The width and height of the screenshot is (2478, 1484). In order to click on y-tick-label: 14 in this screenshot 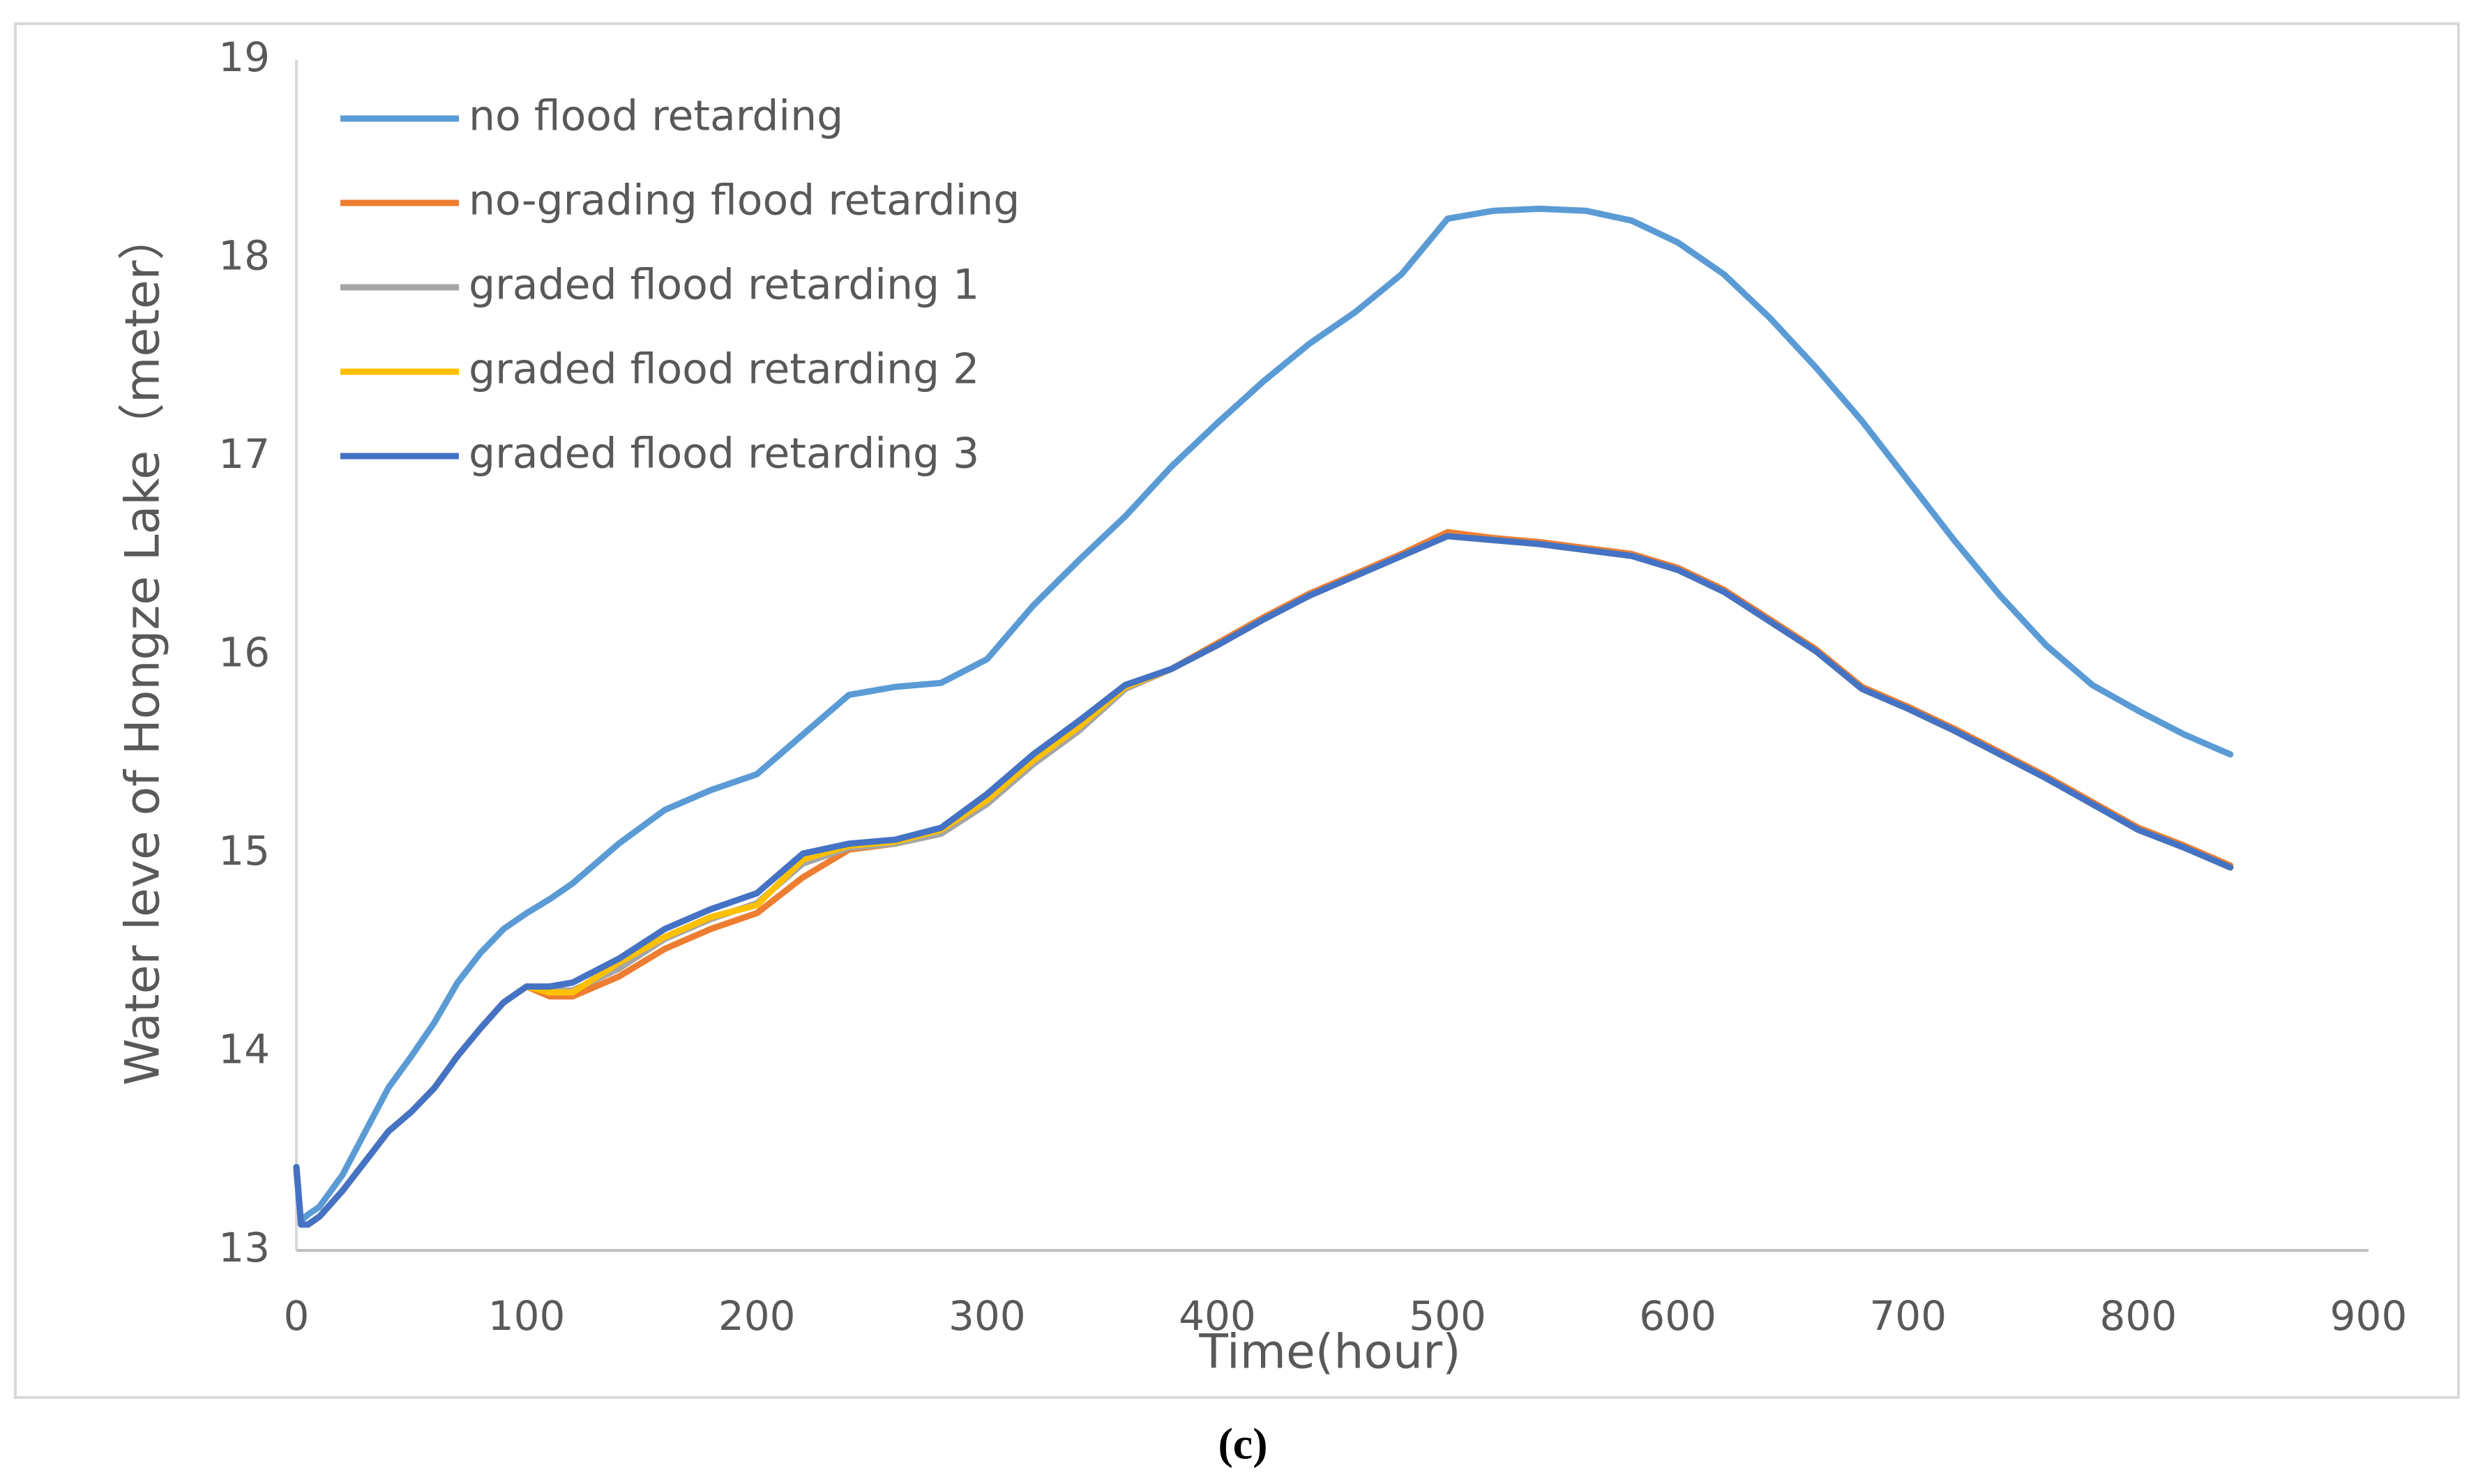, I will do `click(244, 1049)`.